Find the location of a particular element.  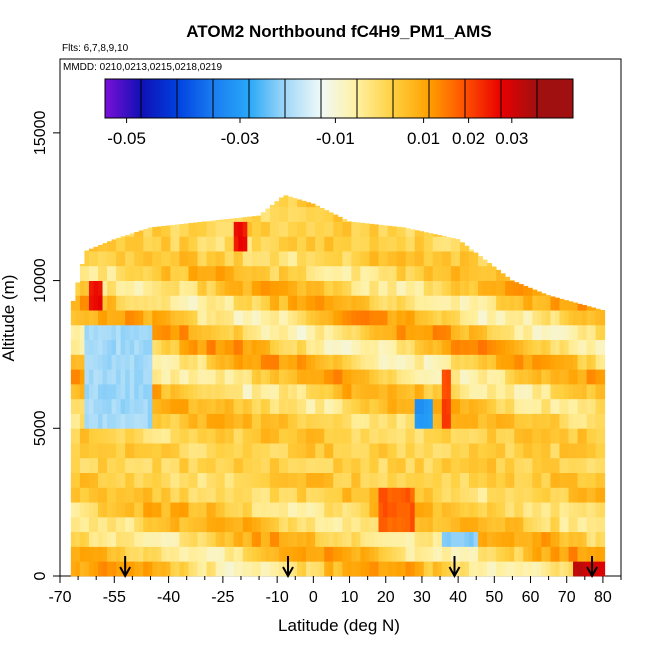

colorbar-tick-label: 0.02 is located at coordinates (468, 138).